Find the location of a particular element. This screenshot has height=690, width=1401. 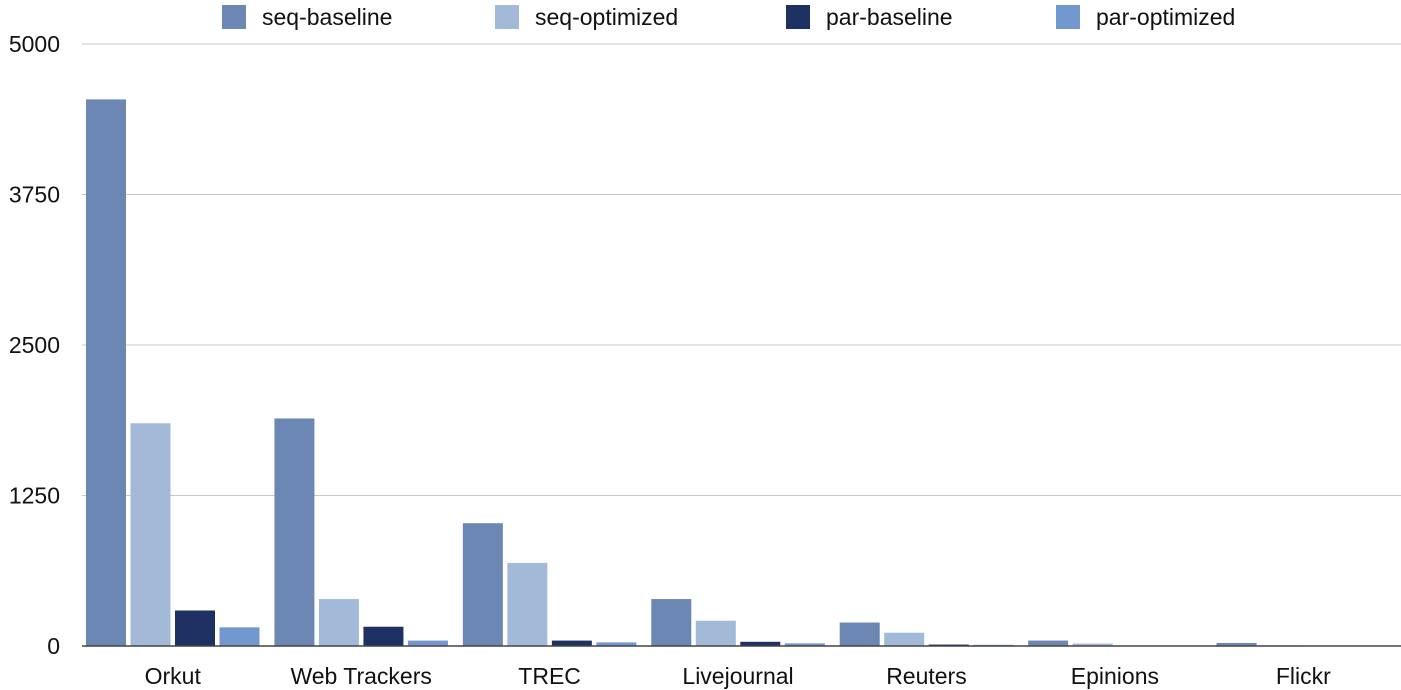

bar-seq-optimized-epinions is located at coordinates (1092, 644).